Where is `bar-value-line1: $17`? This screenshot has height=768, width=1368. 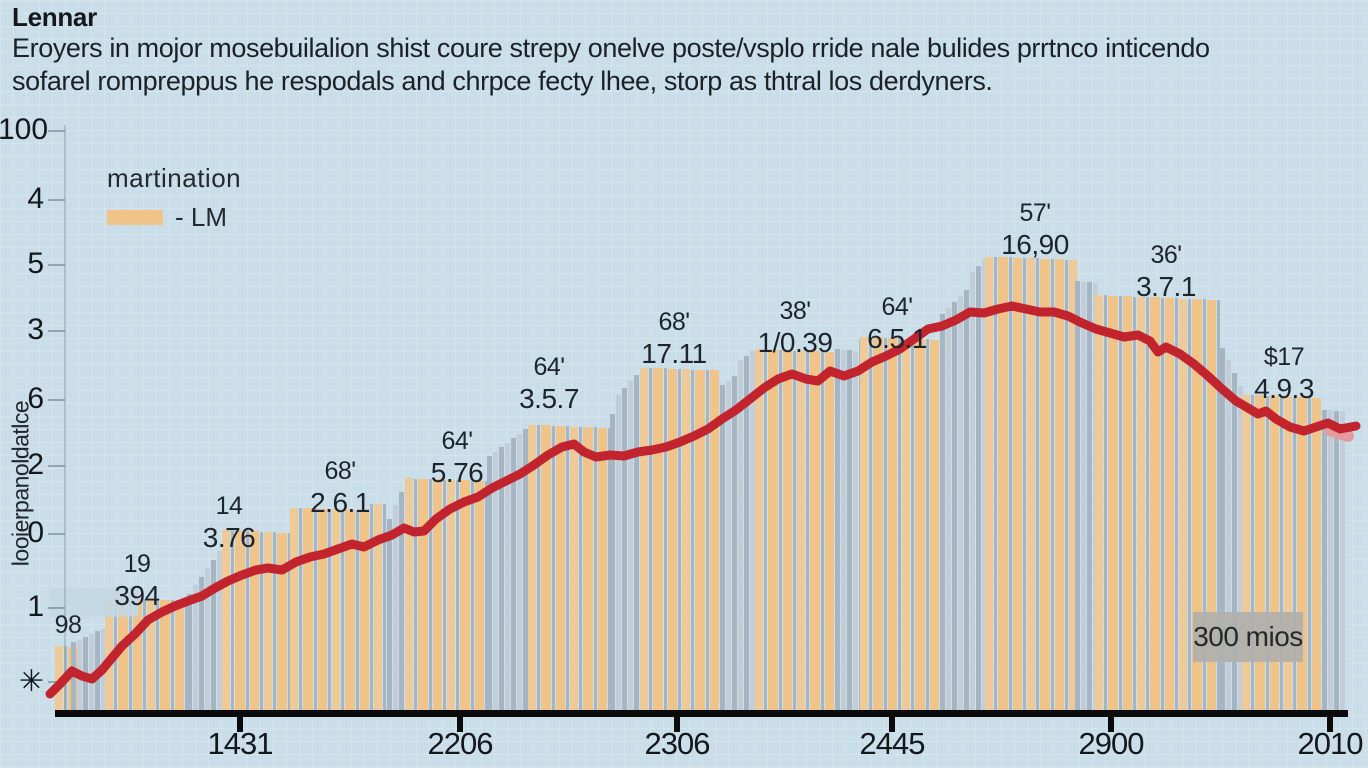
bar-value-line1: $17 is located at coordinates (1284, 357).